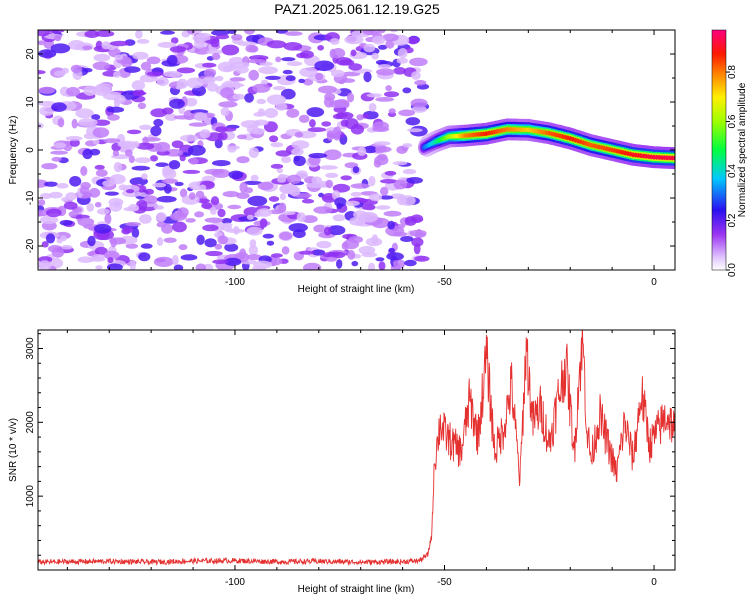  I want to click on chart-title: PAZ1.2025.061.12.19.G25, so click(357, 9).